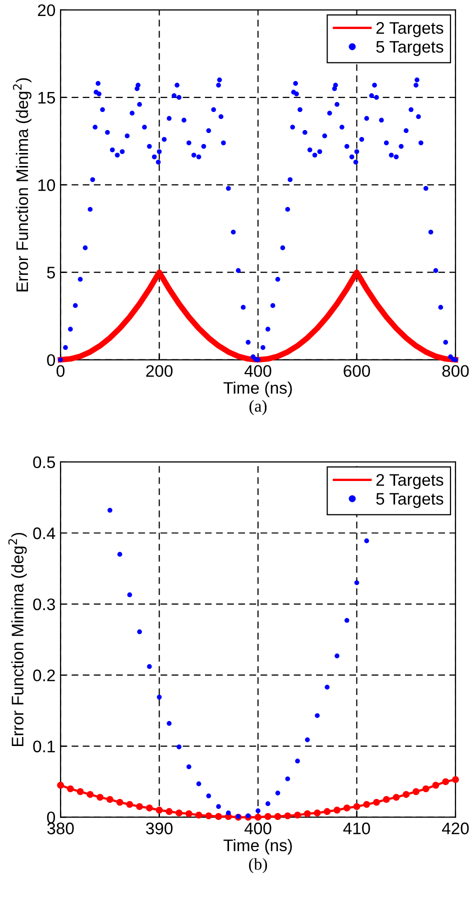  Describe the element at coordinates (47, 185) in the screenshot. I see `y-tick-label: 10` at that location.